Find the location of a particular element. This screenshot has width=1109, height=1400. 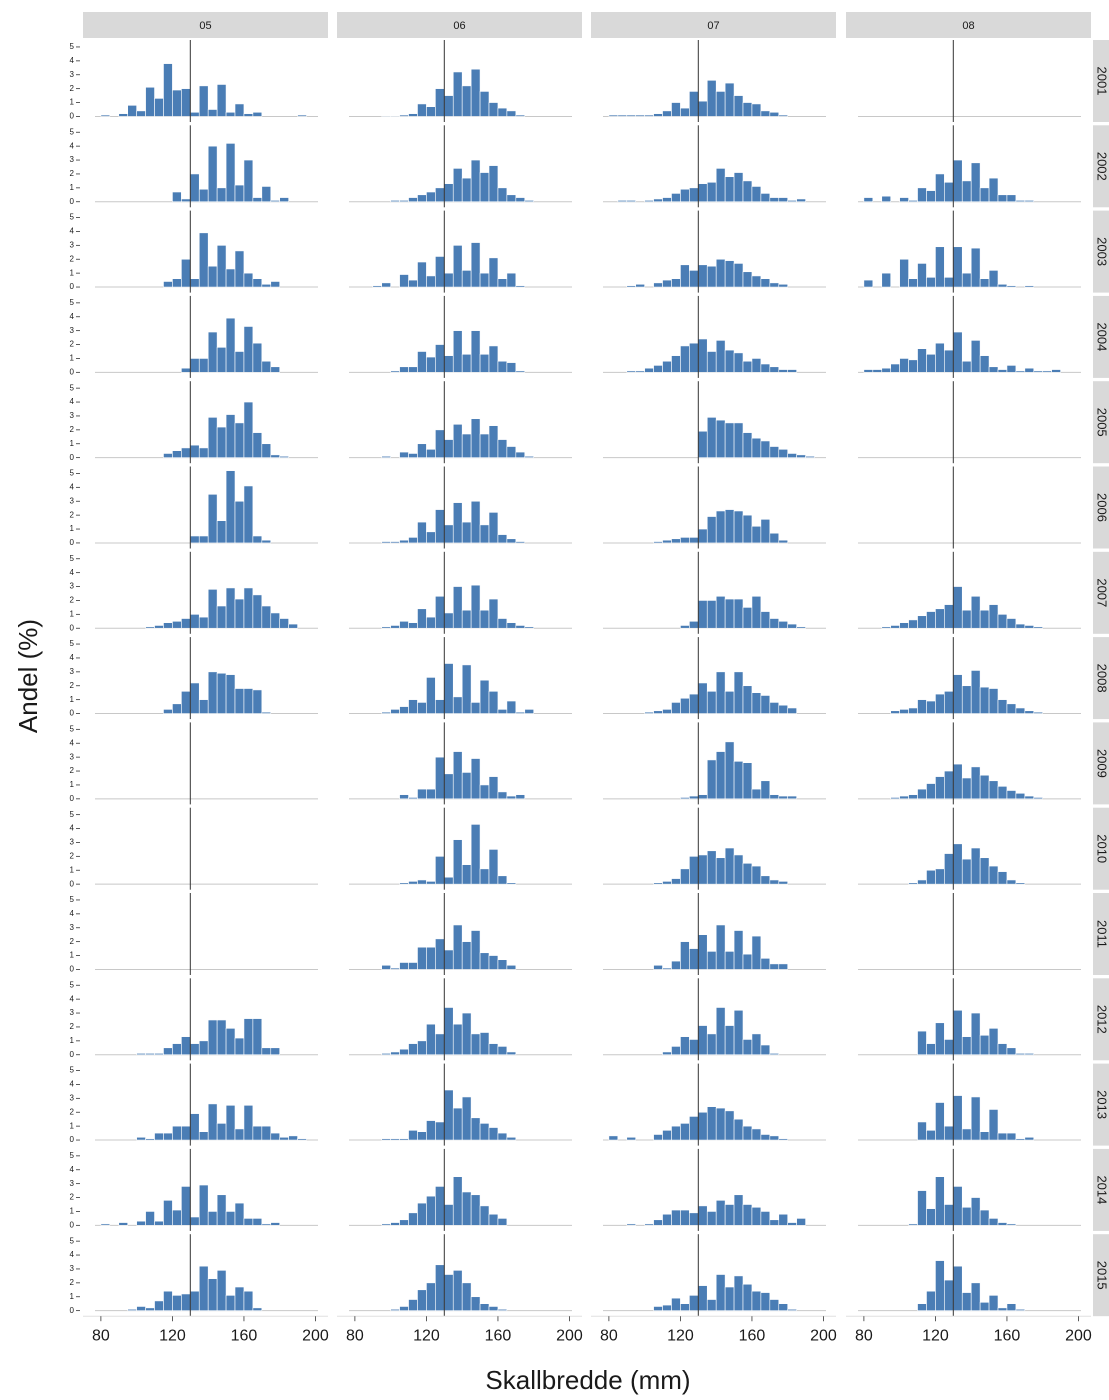

row-label: 2006 is located at coordinates (1102, 507).